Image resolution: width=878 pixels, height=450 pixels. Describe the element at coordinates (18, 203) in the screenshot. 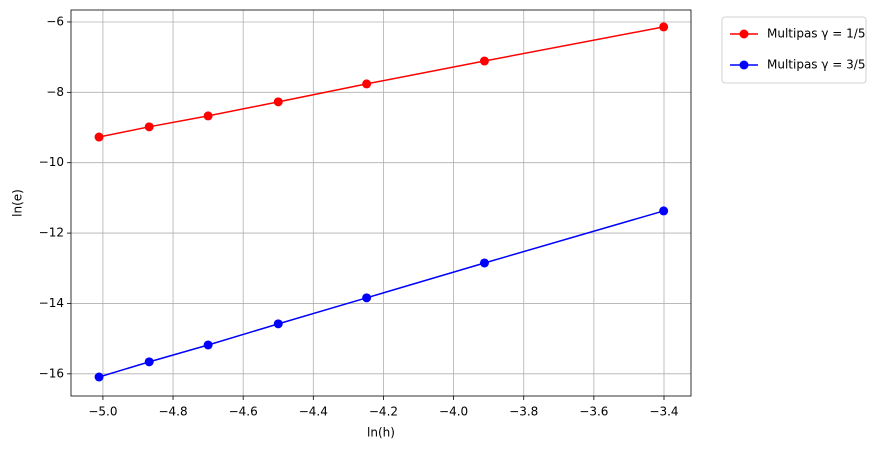

I see `y-axis-label: ln(e)` at that location.